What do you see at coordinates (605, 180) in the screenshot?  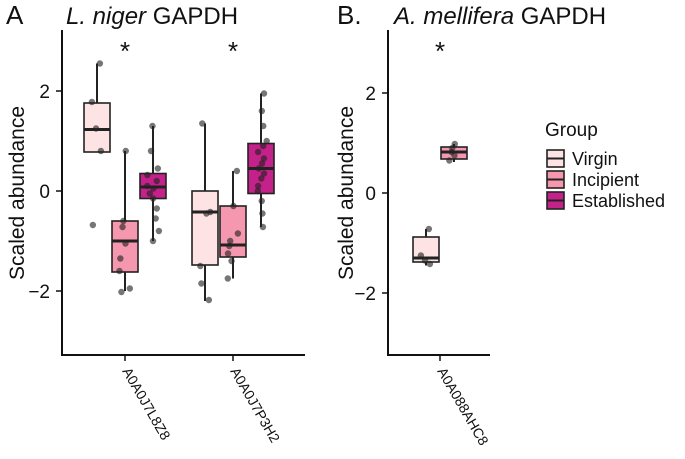 I see `legend-label-incipient: Incipient` at bounding box center [605, 180].